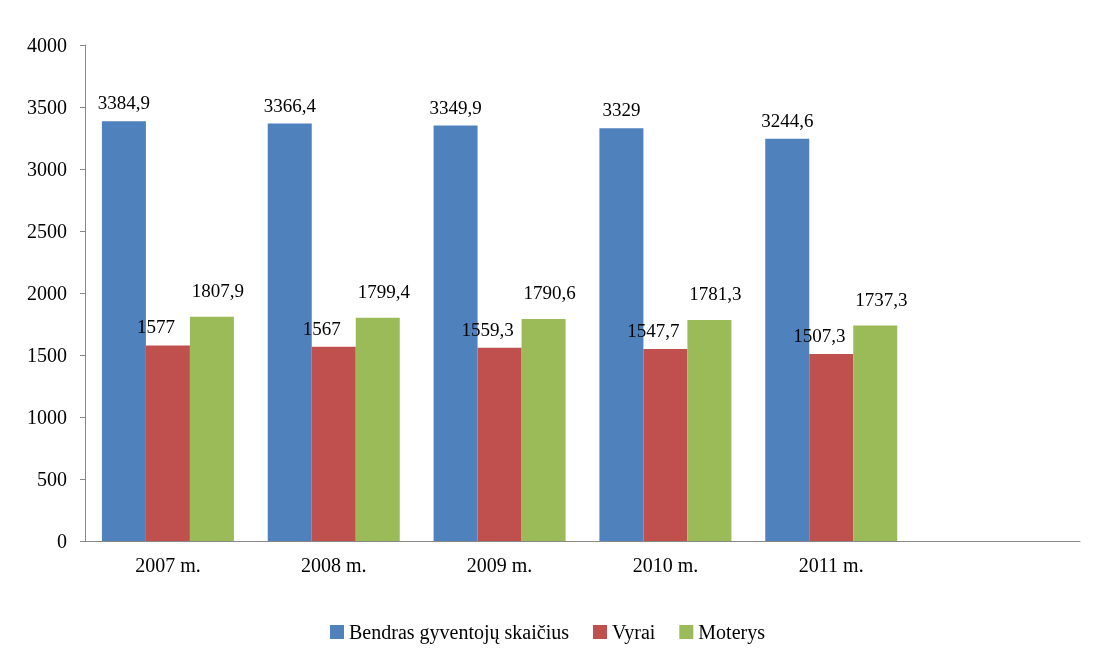 The height and width of the screenshot is (659, 1095). Describe the element at coordinates (665, 565) in the screenshot. I see `x-tick-label: 2010 m.` at that location.